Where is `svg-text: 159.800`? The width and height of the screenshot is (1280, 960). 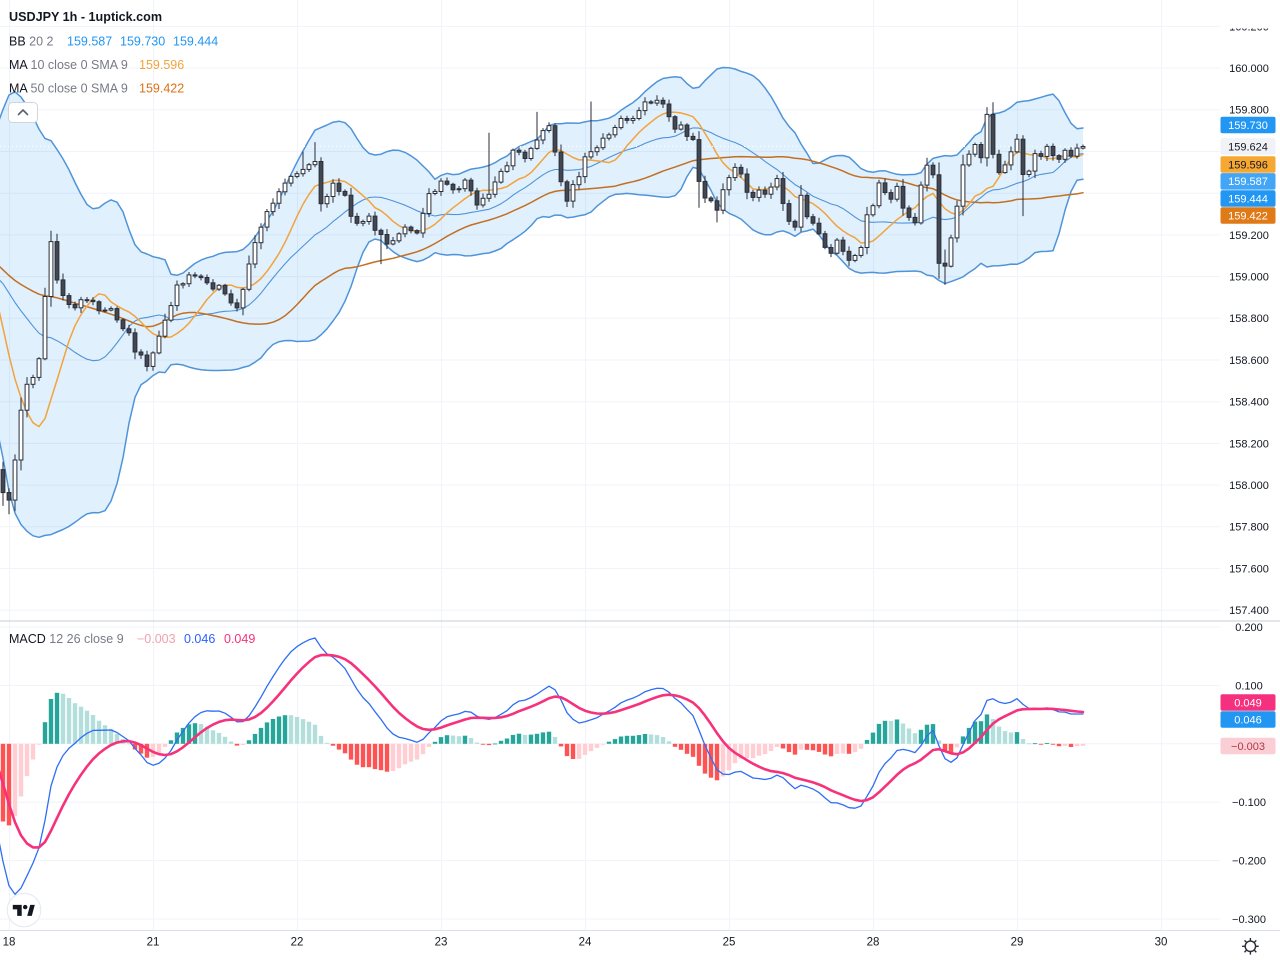
svg-text: 159.800 is located at coordinates (1249, 111).